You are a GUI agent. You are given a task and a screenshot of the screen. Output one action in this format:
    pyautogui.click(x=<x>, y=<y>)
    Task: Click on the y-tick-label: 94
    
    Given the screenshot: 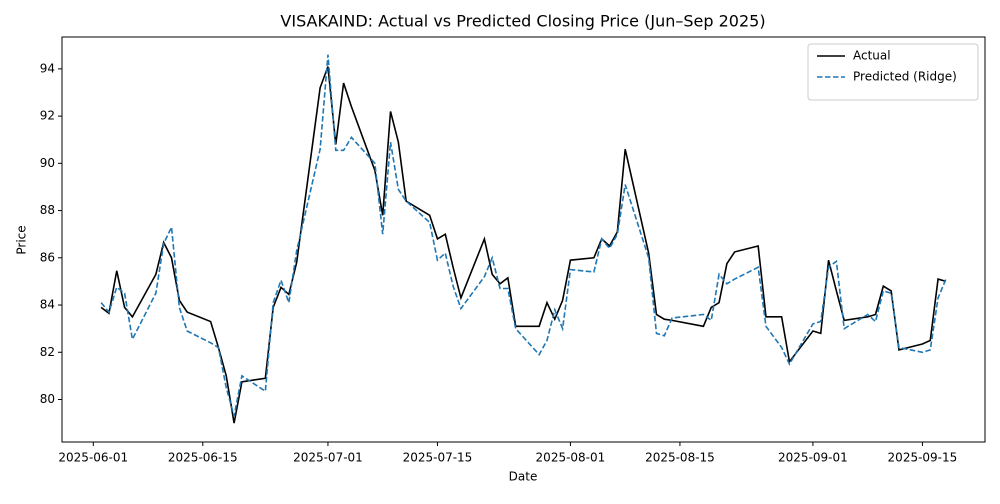 What is the action you would take?
    pyautogui.click(x=47, y=68)
    